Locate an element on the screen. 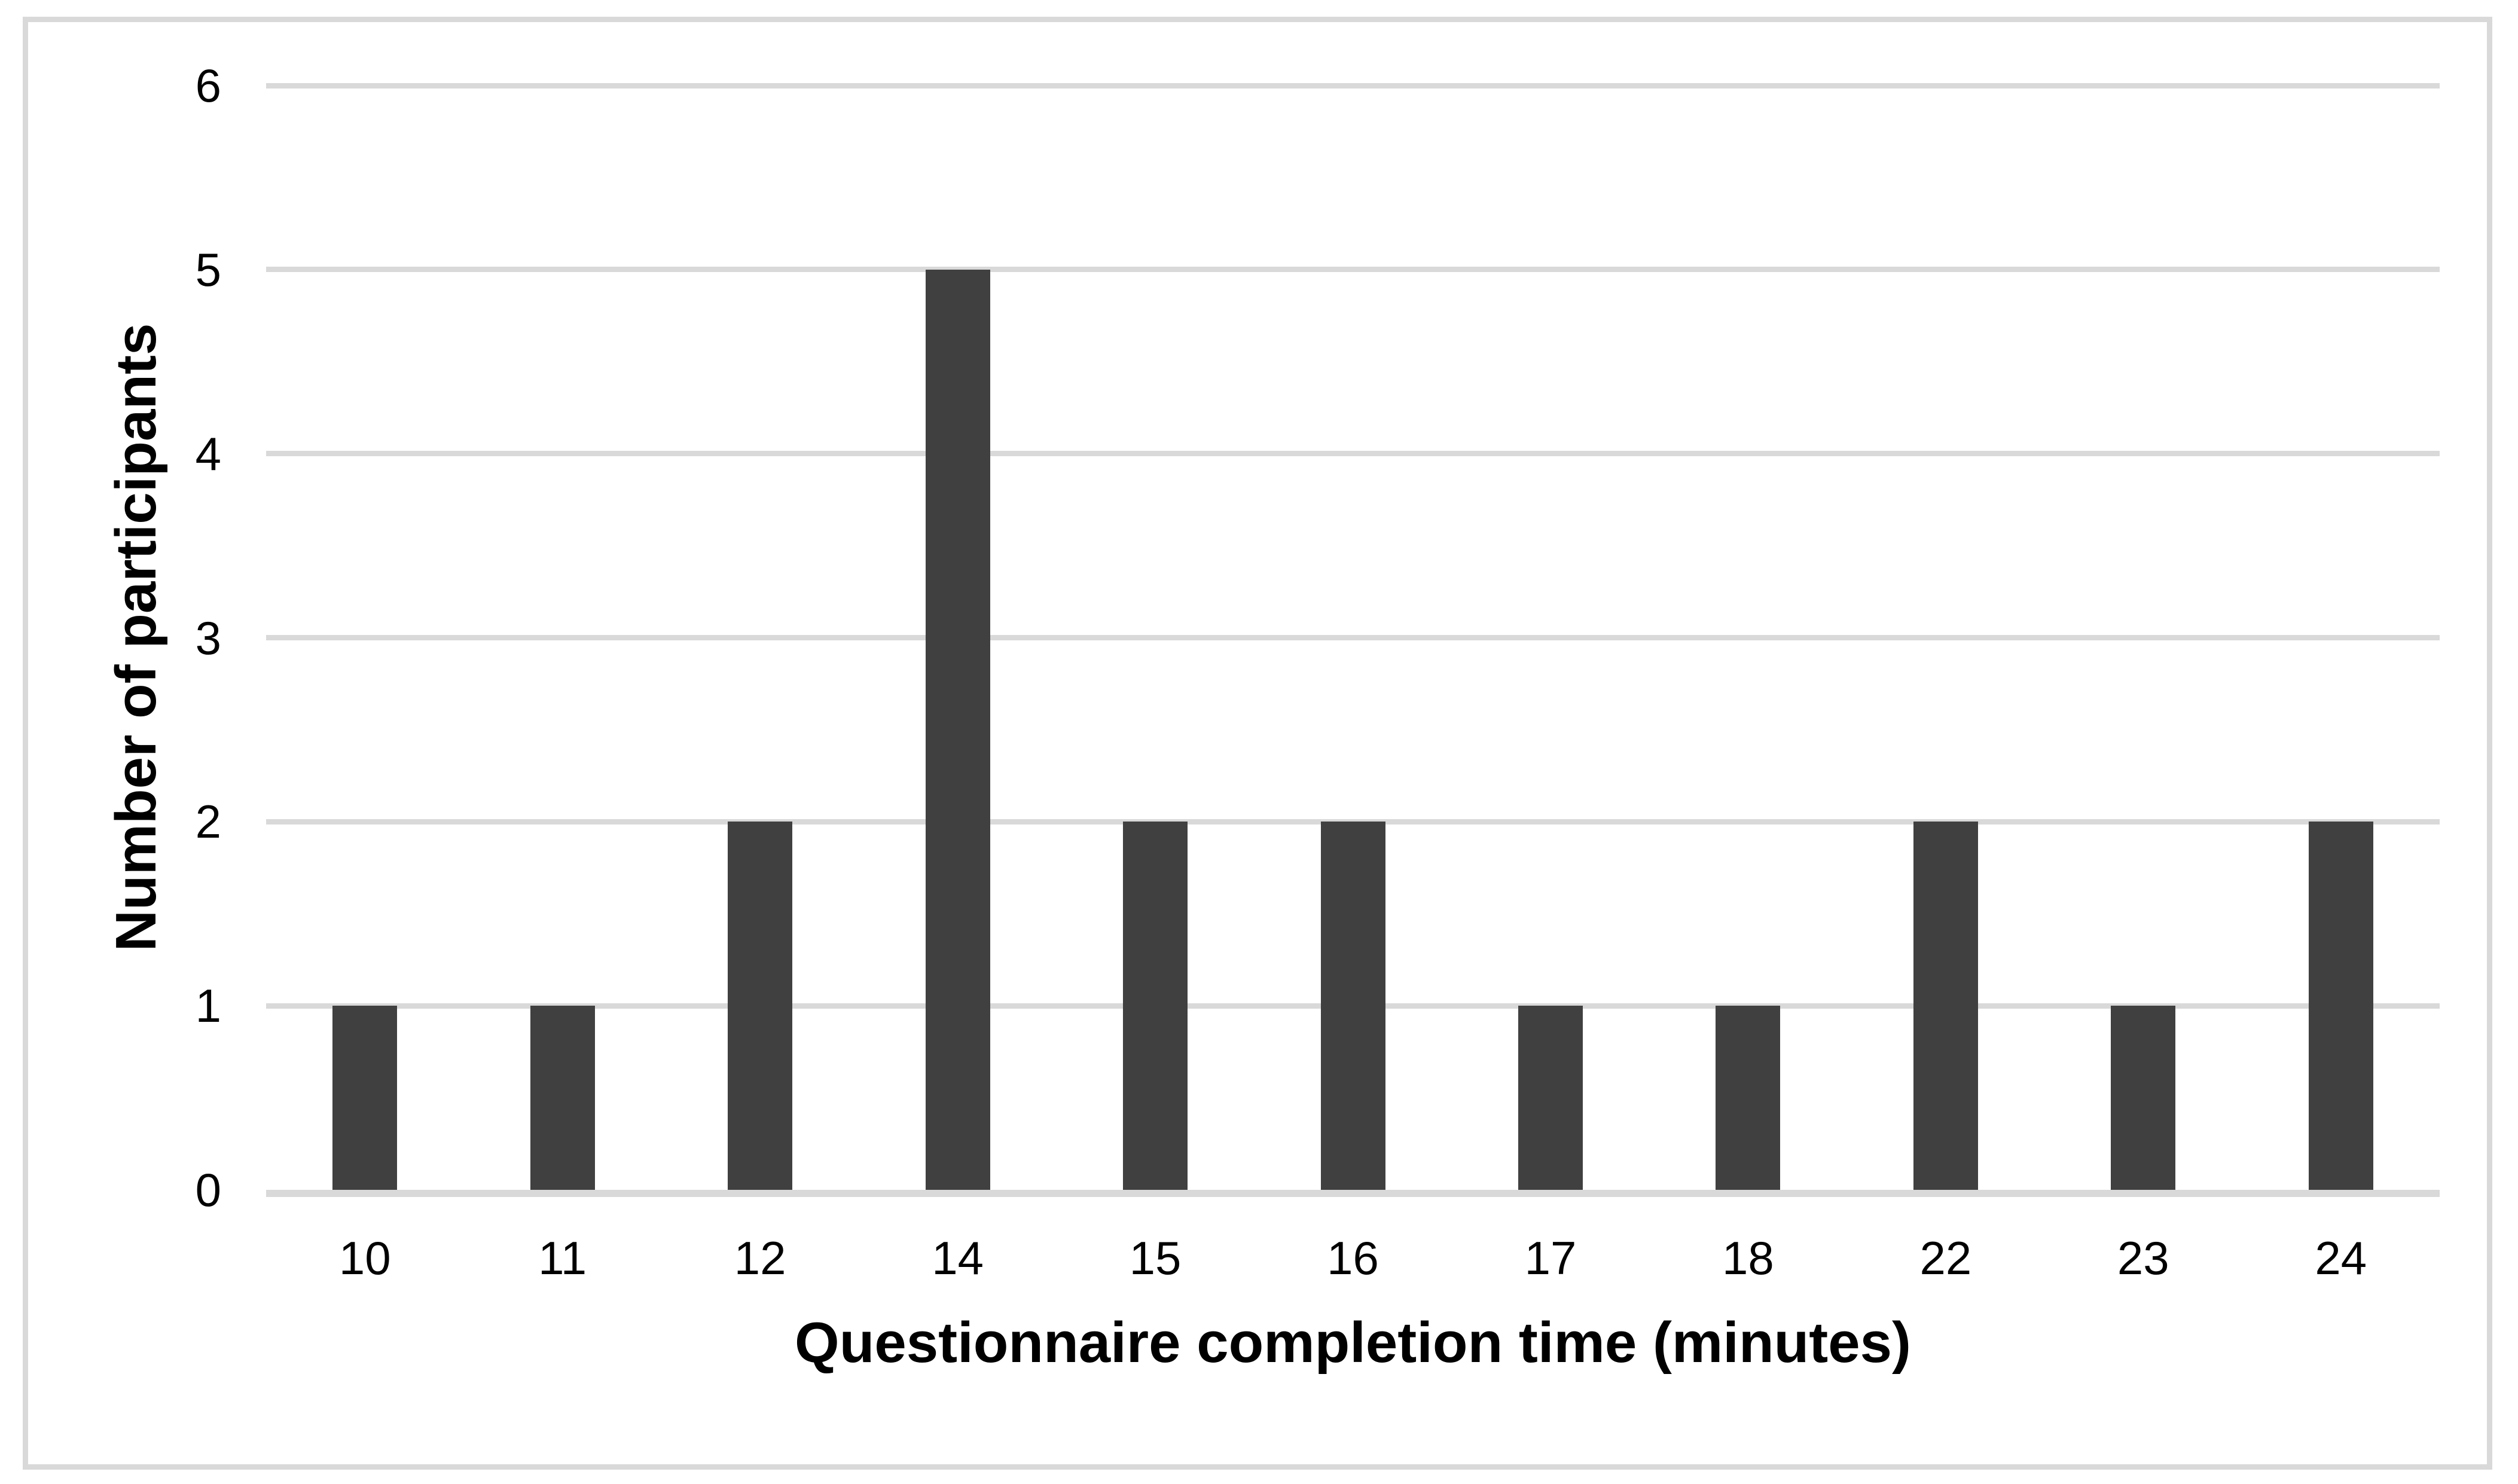  x-tick-label: 10 is located at coordinates (364, 1258).